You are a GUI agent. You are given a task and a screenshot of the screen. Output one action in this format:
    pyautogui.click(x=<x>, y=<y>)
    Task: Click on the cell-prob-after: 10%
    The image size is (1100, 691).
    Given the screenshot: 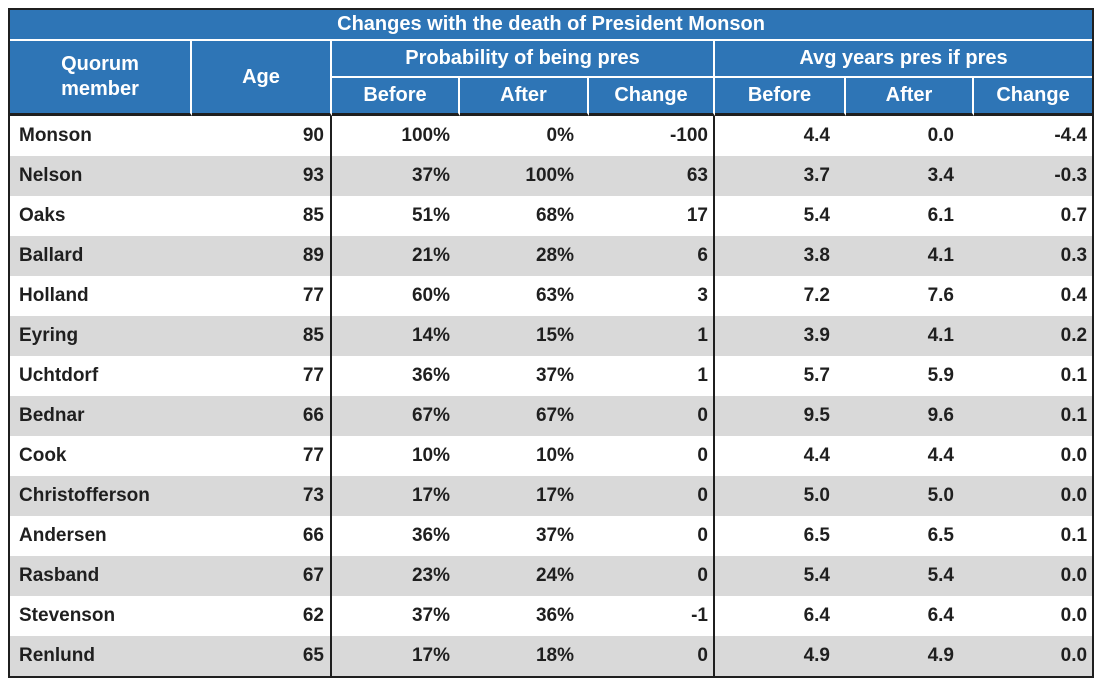 What is the action you would take?
    pyautogui.click(x=554, y=455)
    